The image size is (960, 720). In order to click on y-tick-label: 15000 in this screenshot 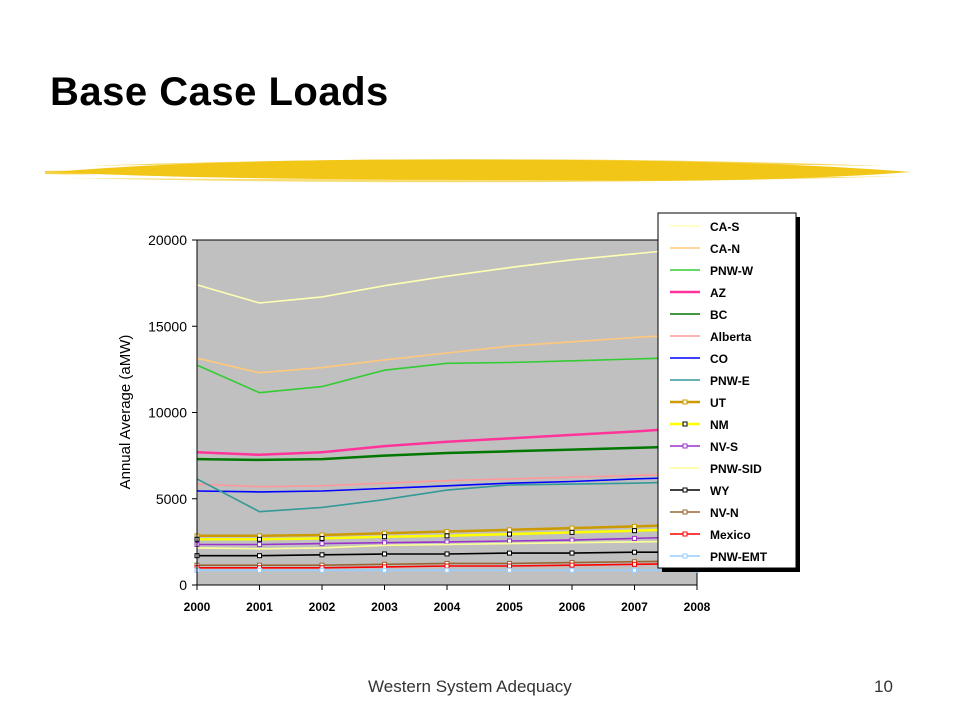, I will do `click(167, 326)`.